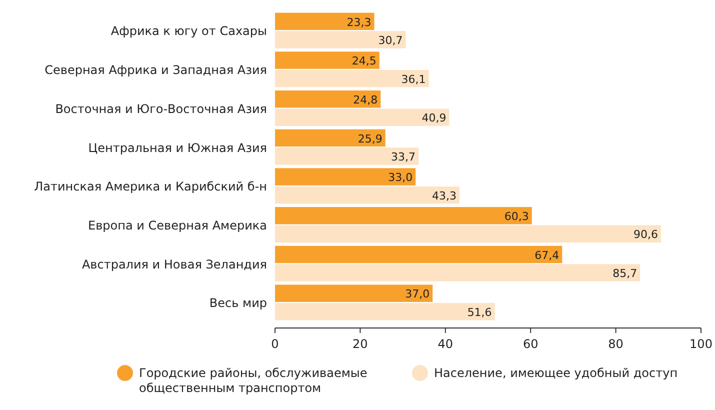 The width and height of the screenshot is (715, 410). What do you see at coordinates (253, 381) in the screenshot?
I see `legend-label: Городские районы, обслуживаемые общественным транспортом` at bounding box center [253, 381].